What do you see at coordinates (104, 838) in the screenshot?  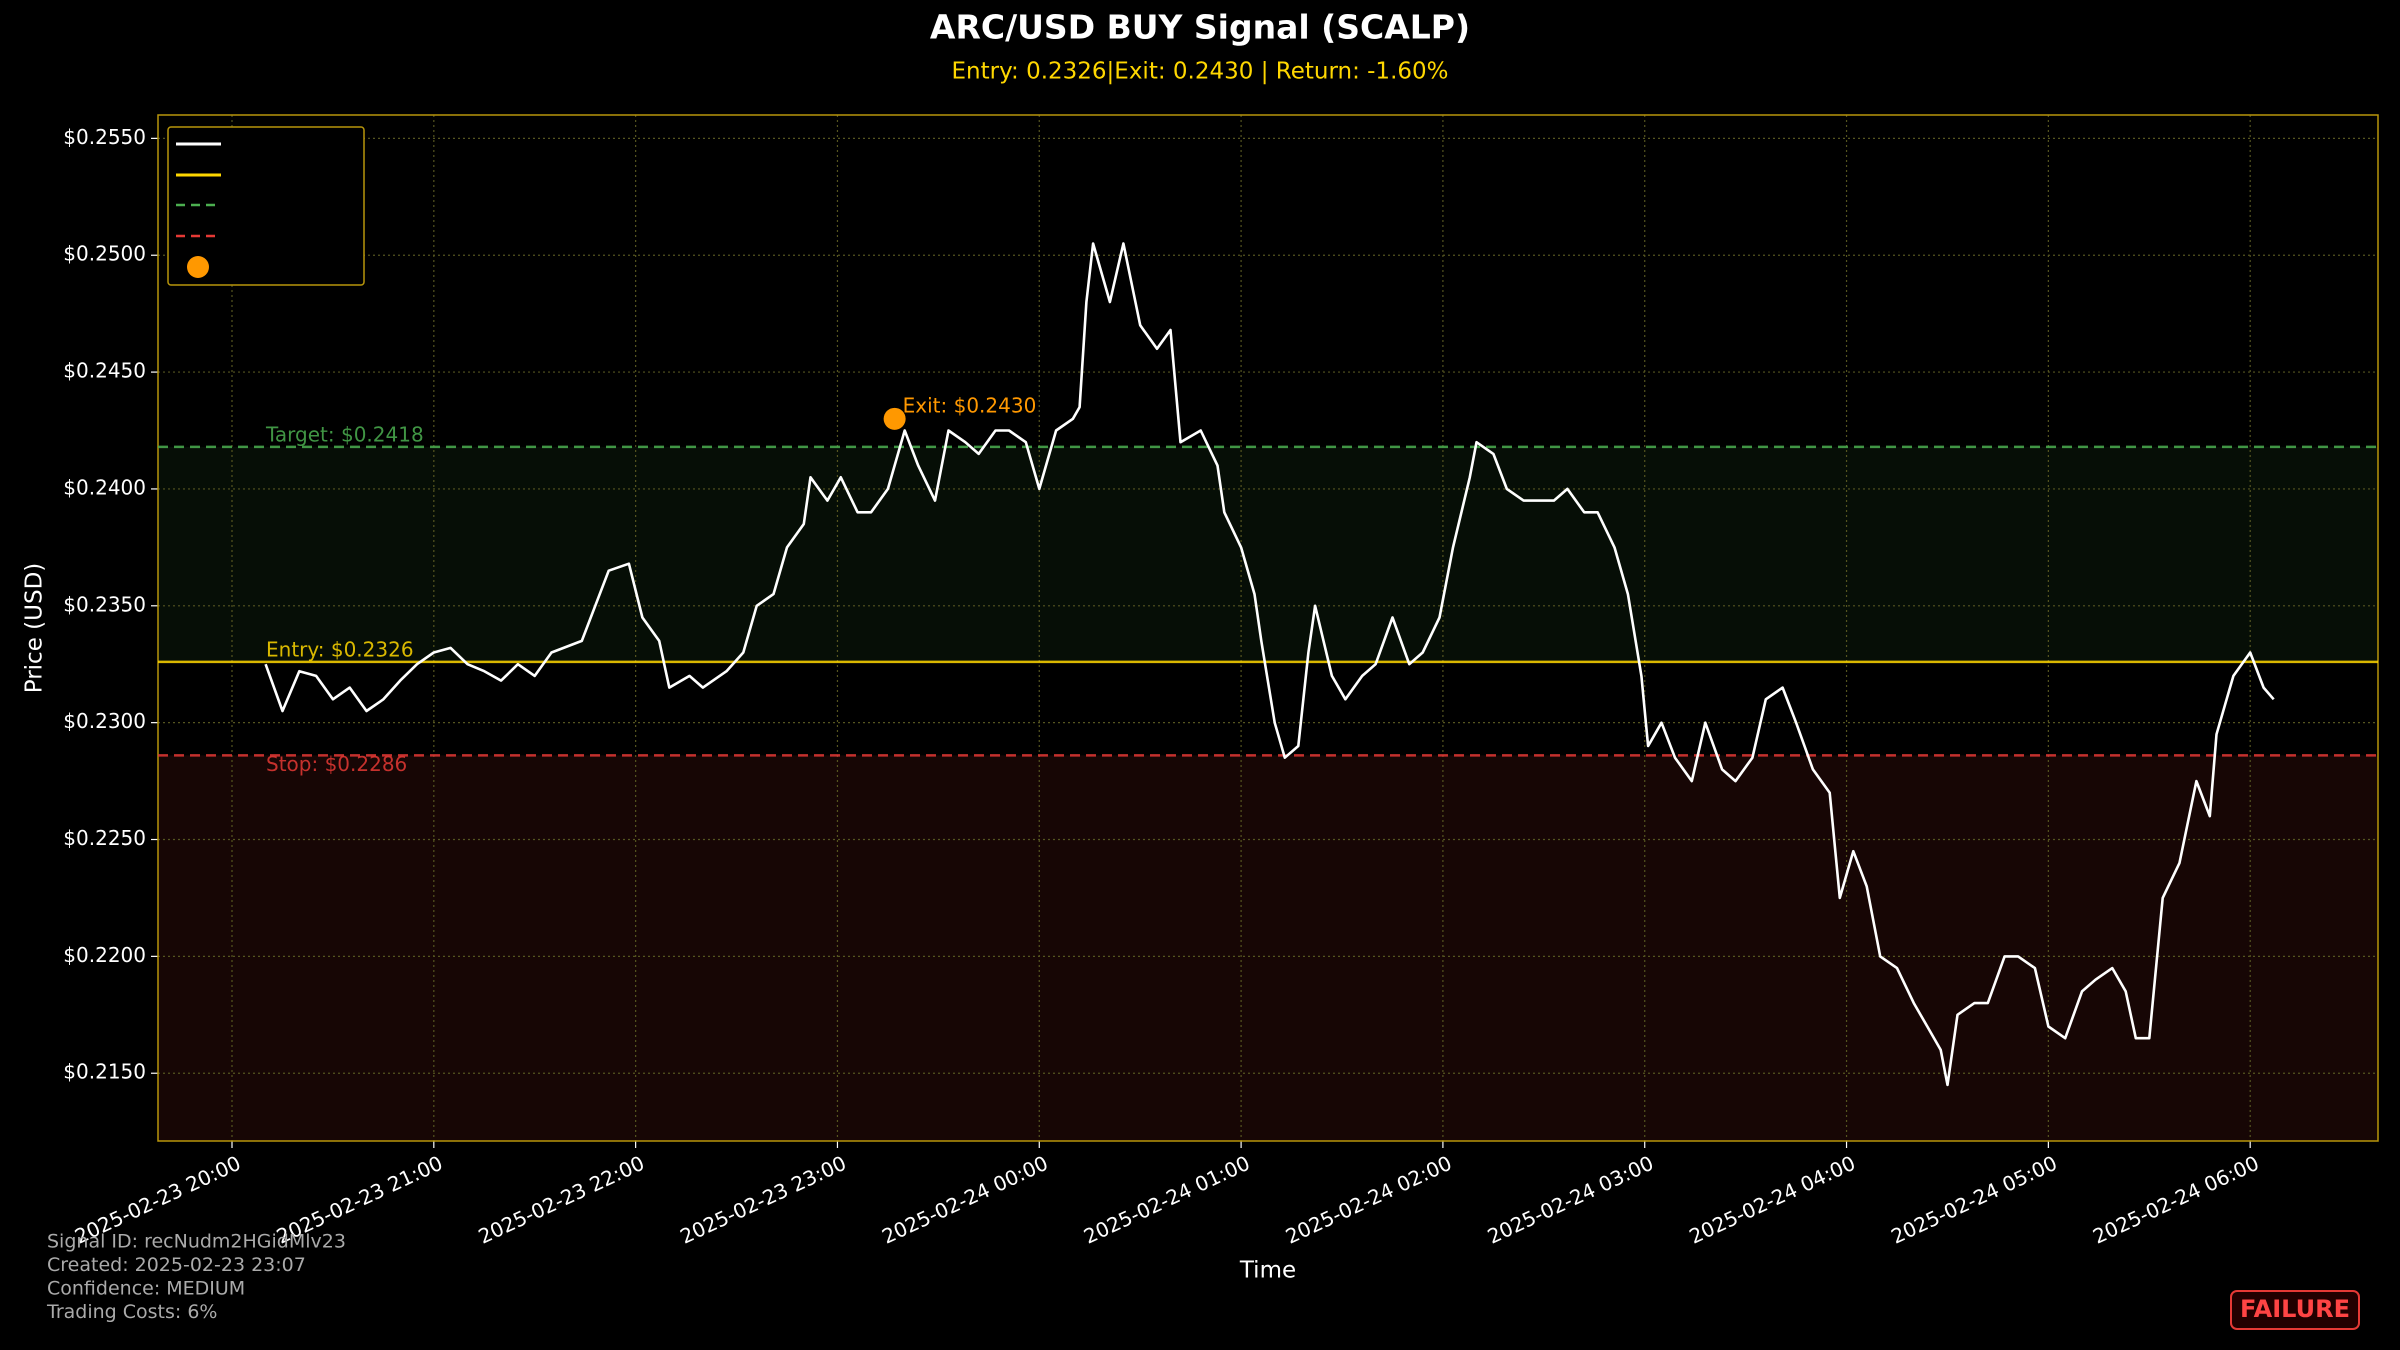 I see `y-tick-label: $0.2250` at bounding box center [104, 838].